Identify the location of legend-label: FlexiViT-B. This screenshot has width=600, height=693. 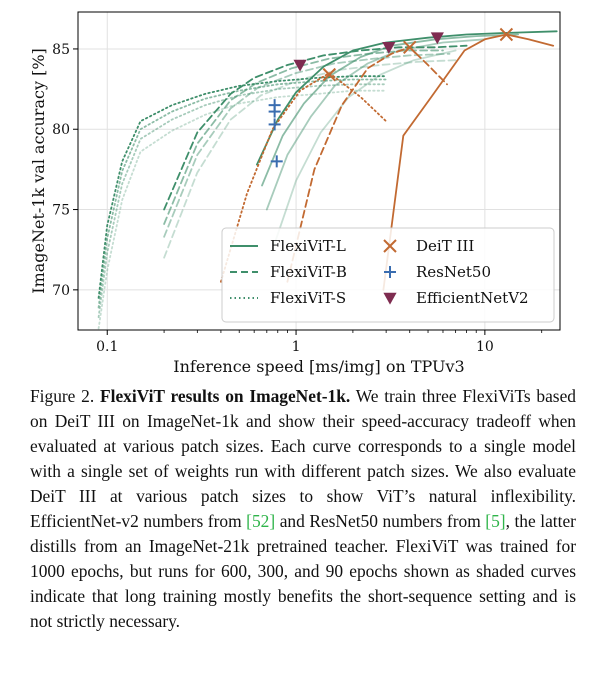
(308, 272).